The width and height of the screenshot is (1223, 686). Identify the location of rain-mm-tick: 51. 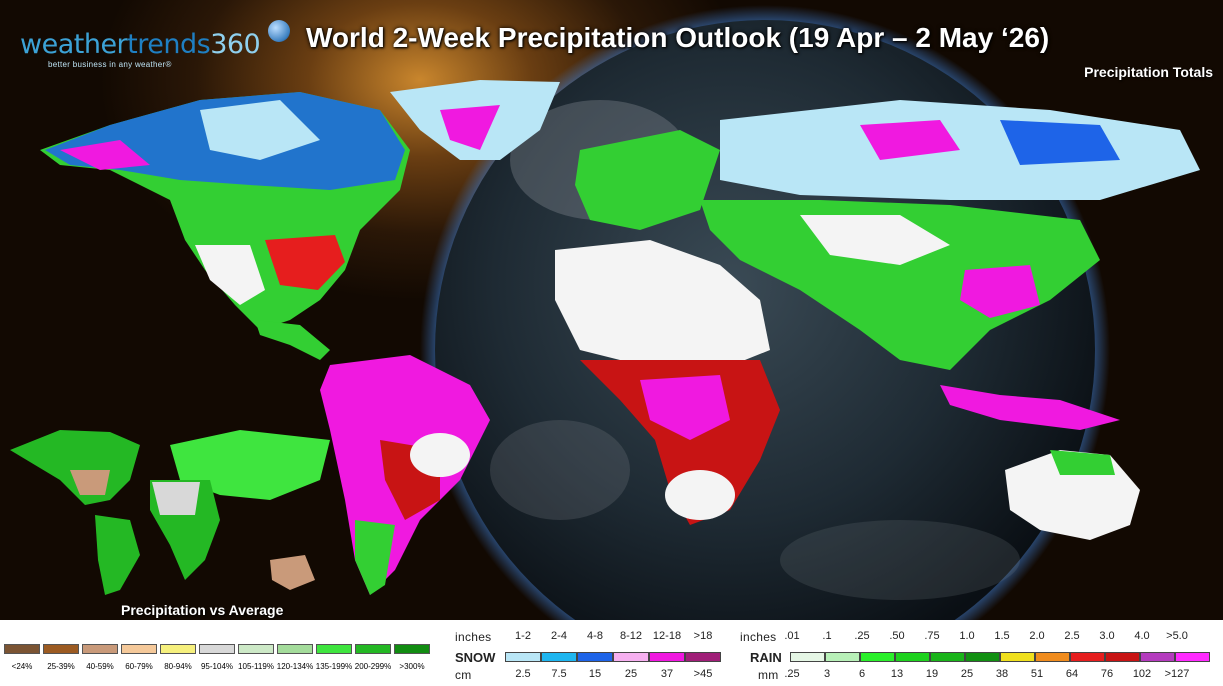
(1037, 674).